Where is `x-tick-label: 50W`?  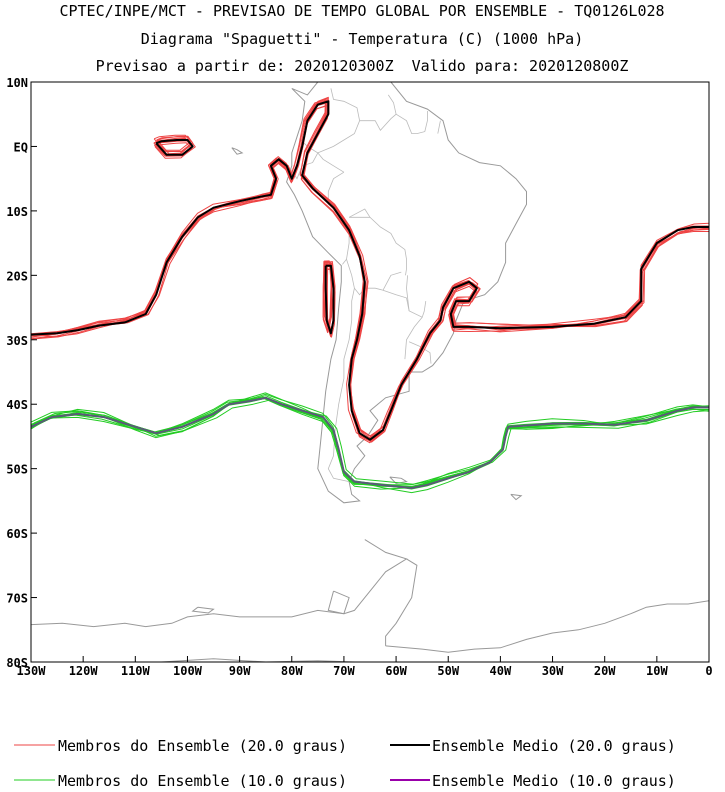 x-tick-label: 50W is located at coordinates (448, 671).